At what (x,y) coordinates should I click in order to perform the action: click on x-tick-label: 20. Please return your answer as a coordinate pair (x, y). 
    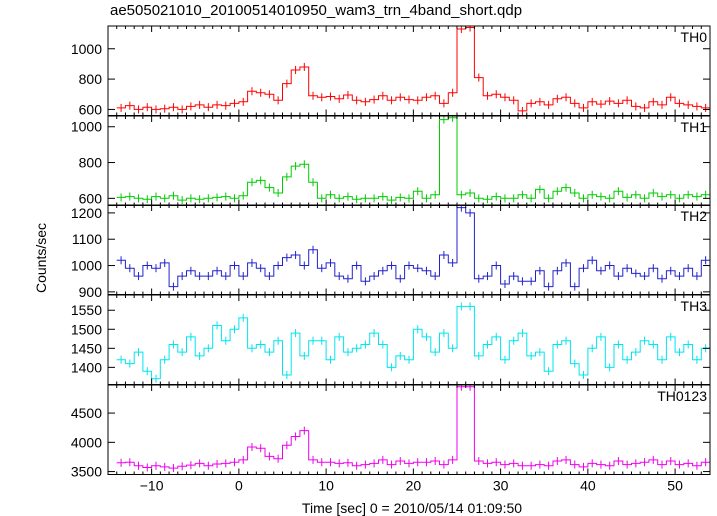
    Looking at the image, I should click on (414, 486).